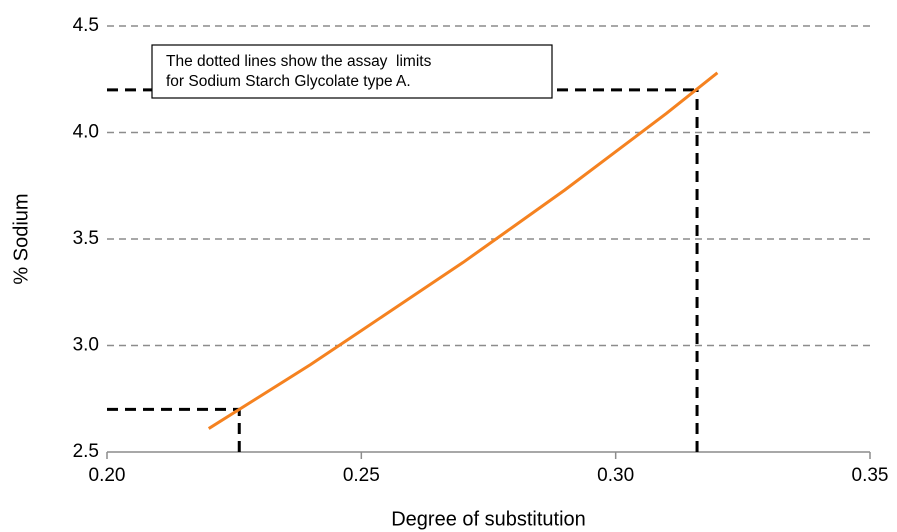 This screenshot has width=897, height=532. What do you see at coordinates (488, 519) in the screenshot?
I see `x-axis-label: Degree of substitution` at bounding box center [488, 519].